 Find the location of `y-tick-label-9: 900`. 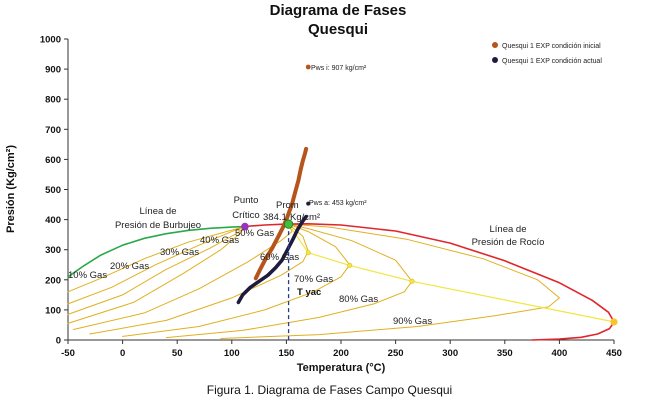

y-tick-label-9: 900 is located at coordinates (53, 70).